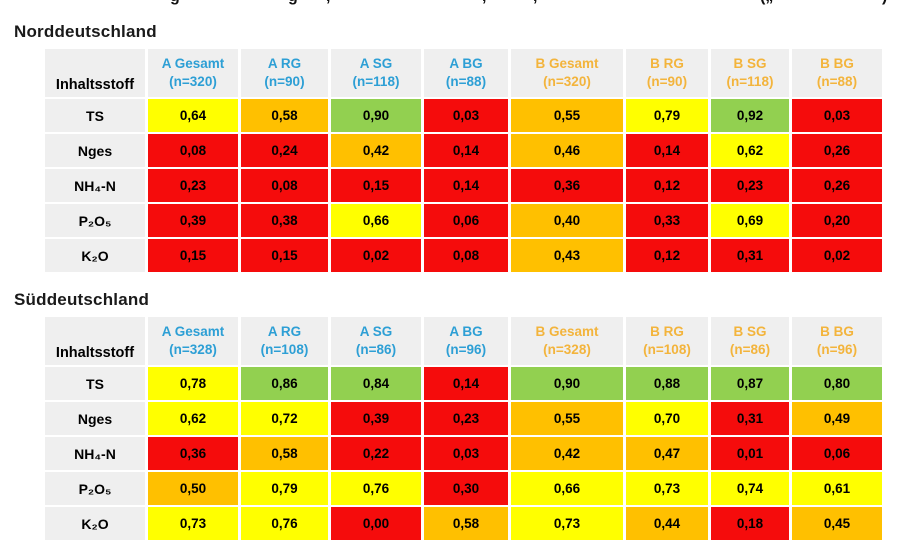 This screenshot has width=900, height=543. Describe the element at coordinates (95, 488) in the screenshot. I see `row-label: P₂O₅` at that location.